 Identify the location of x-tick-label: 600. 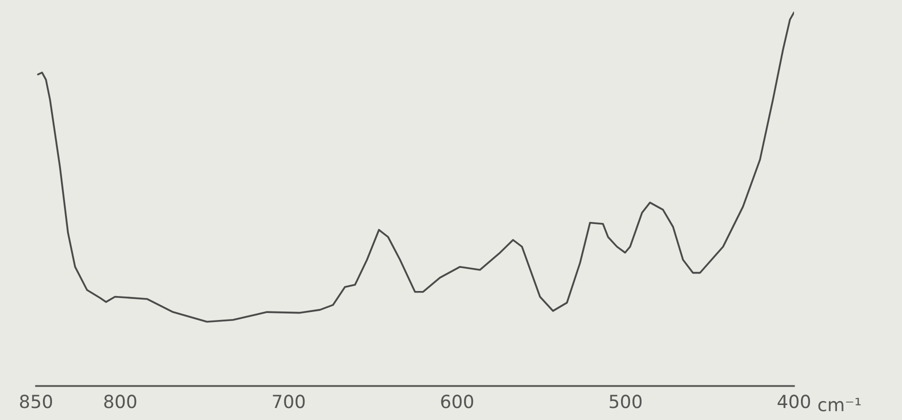
(457, 401).